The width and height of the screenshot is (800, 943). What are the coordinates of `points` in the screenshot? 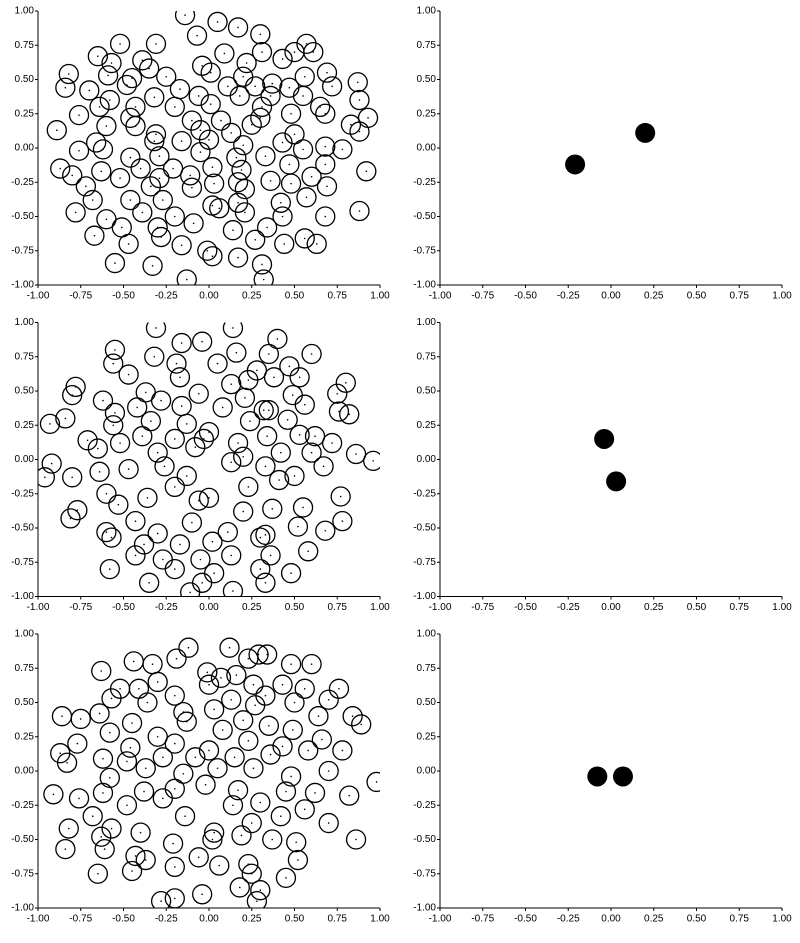 It's located at (211, 772).